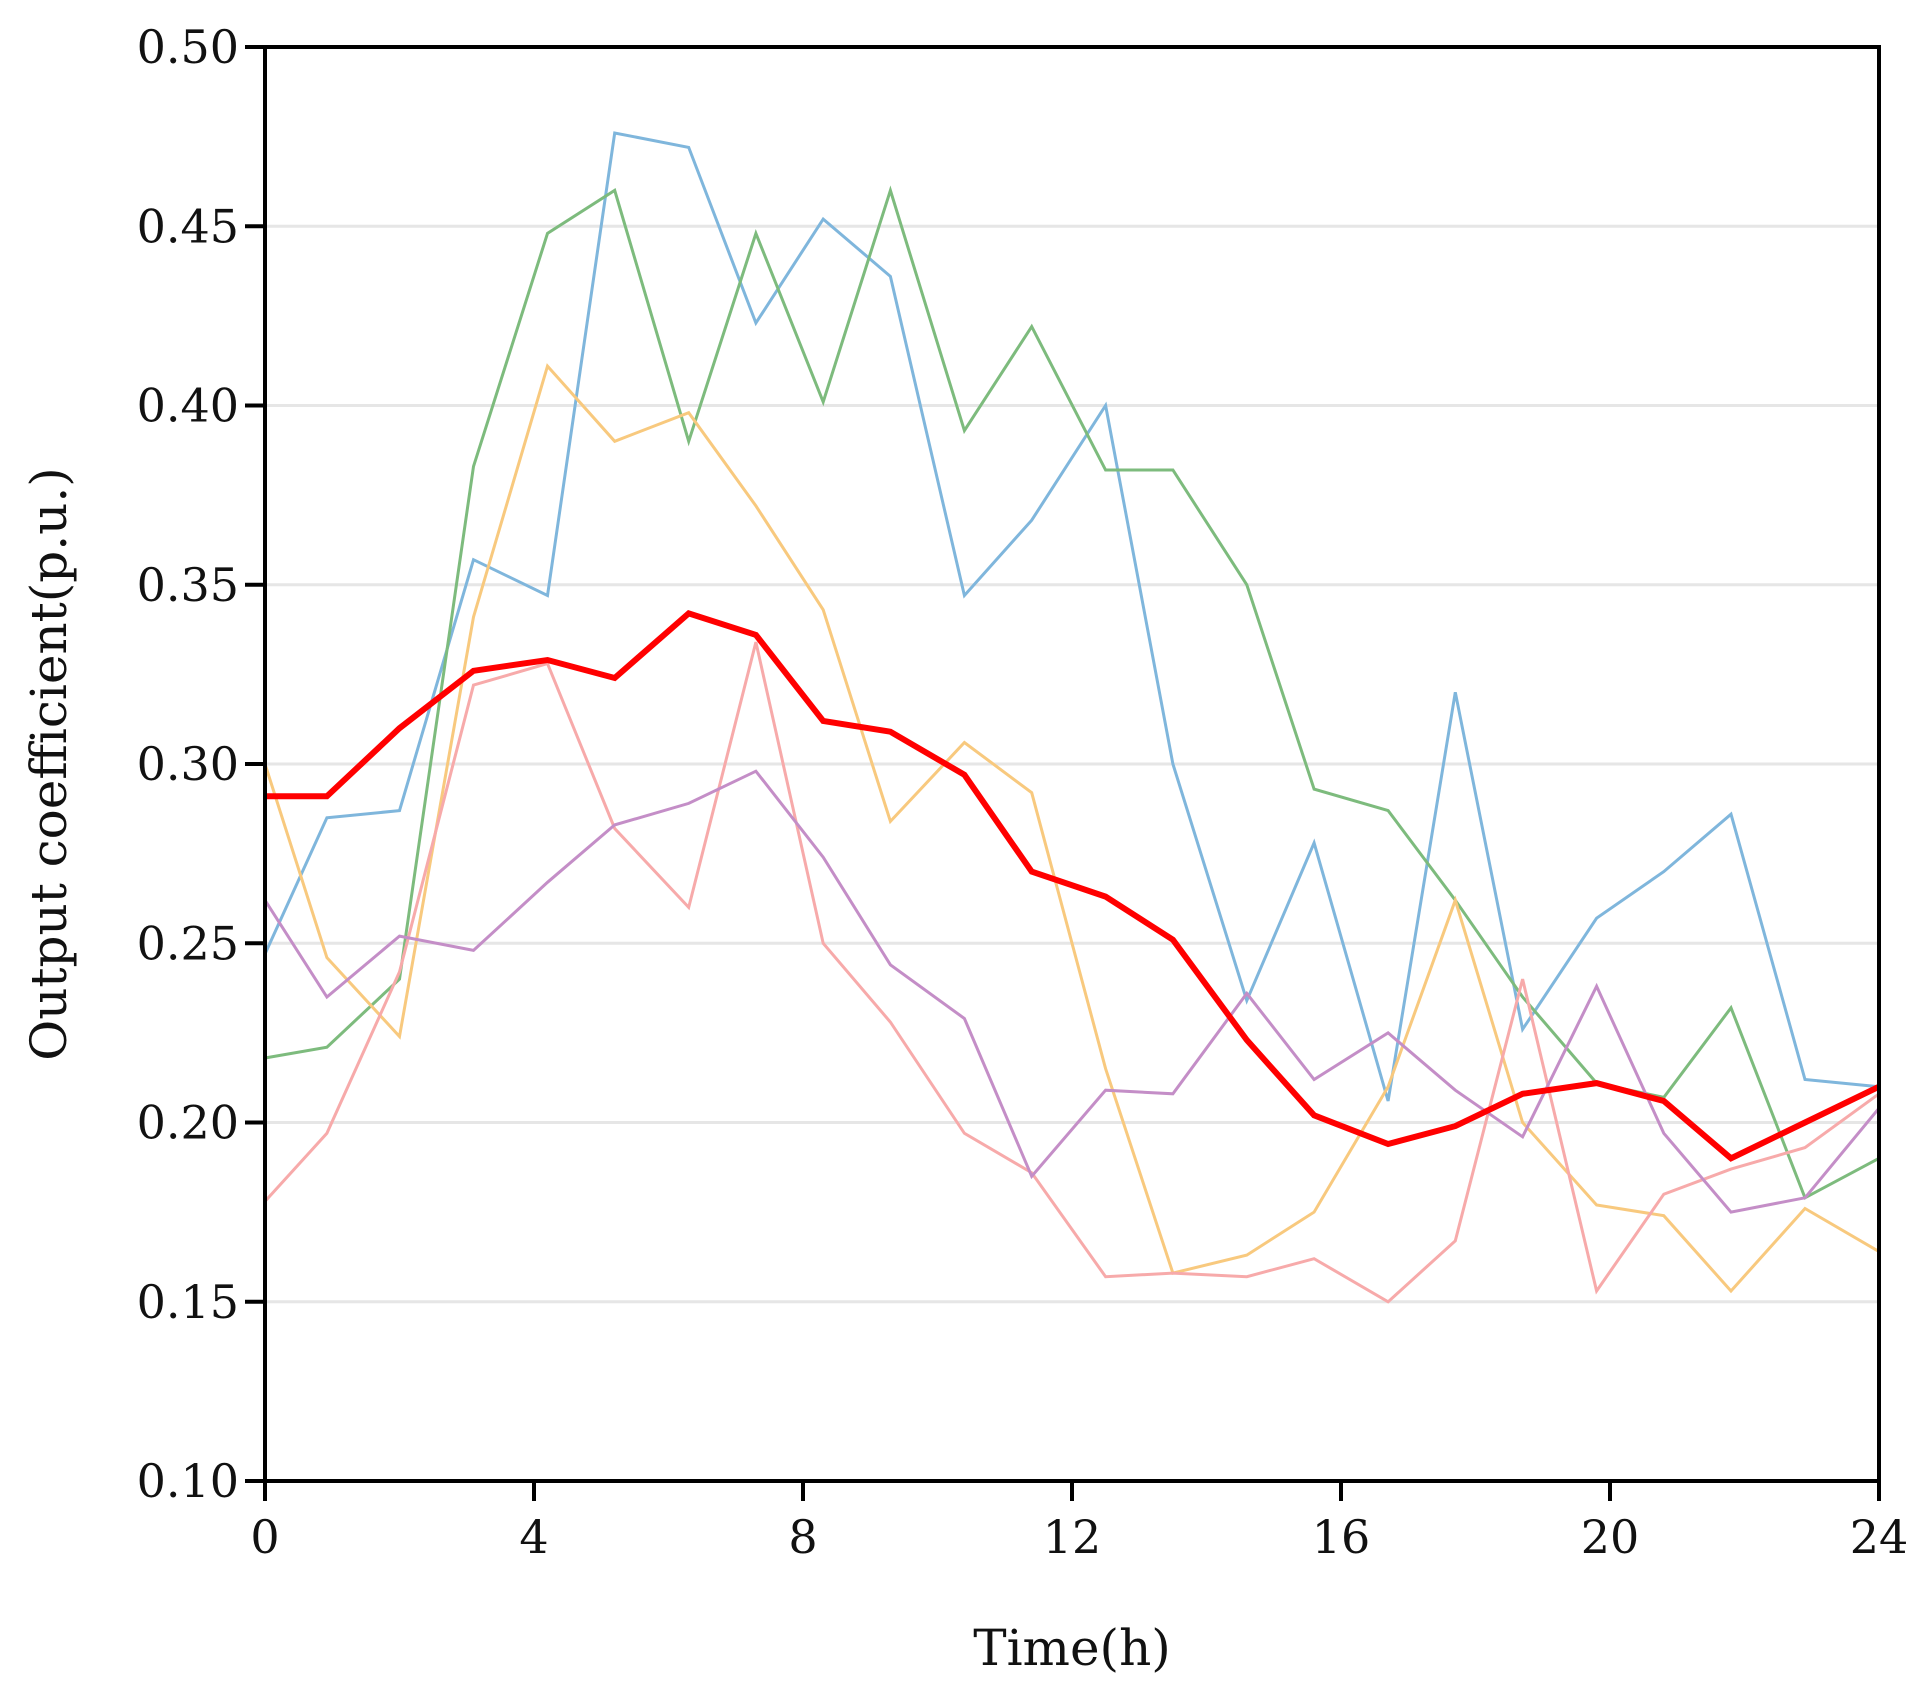 The height and width of the screenshot is (1703, 1921). What do you see at coordinates (264, 1537) in the screenshot?
I see `x-tick-label: 0` at bounding box center [264, 1537].